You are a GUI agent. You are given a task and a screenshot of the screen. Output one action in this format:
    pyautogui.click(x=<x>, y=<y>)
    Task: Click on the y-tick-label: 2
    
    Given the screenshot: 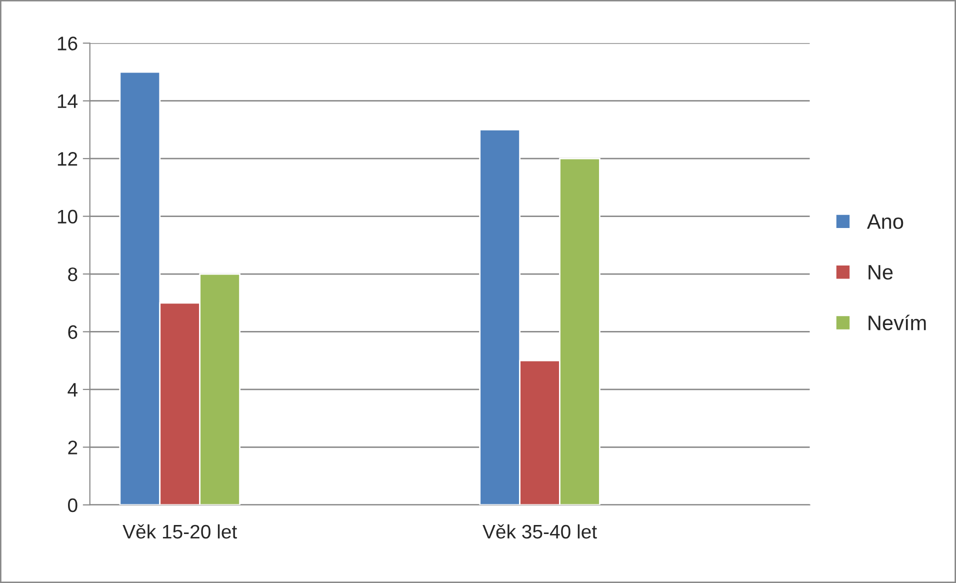 What is the action you would take?
    pyautogui.click(x=73, y=447)
    